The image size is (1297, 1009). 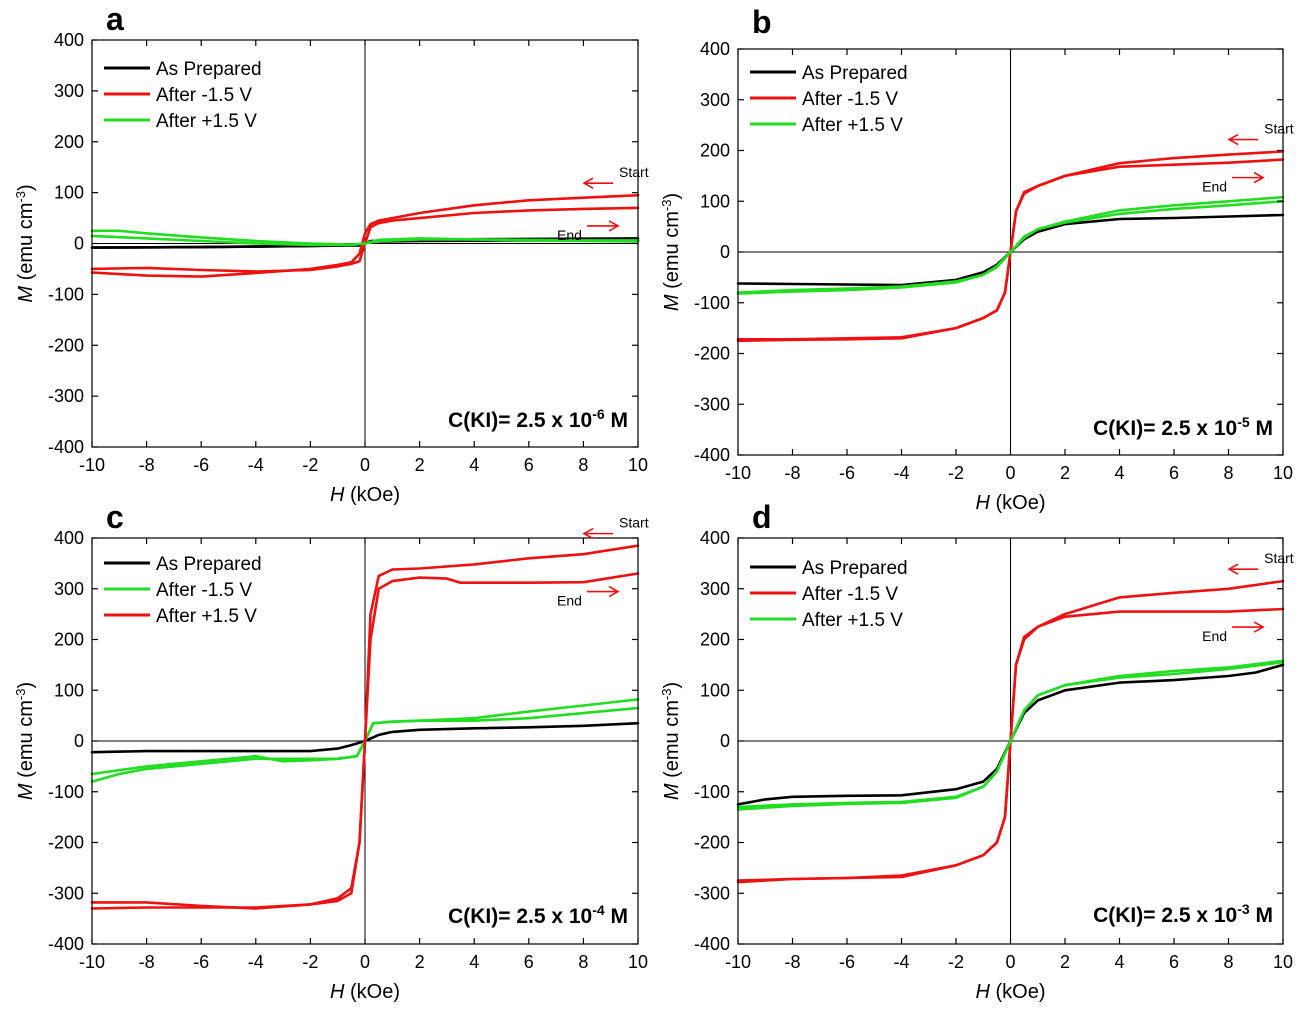 What do you see at coordinates (762, 517) in the screenshot?
I see `panel-letter: d` at bounding box center [762, 517].